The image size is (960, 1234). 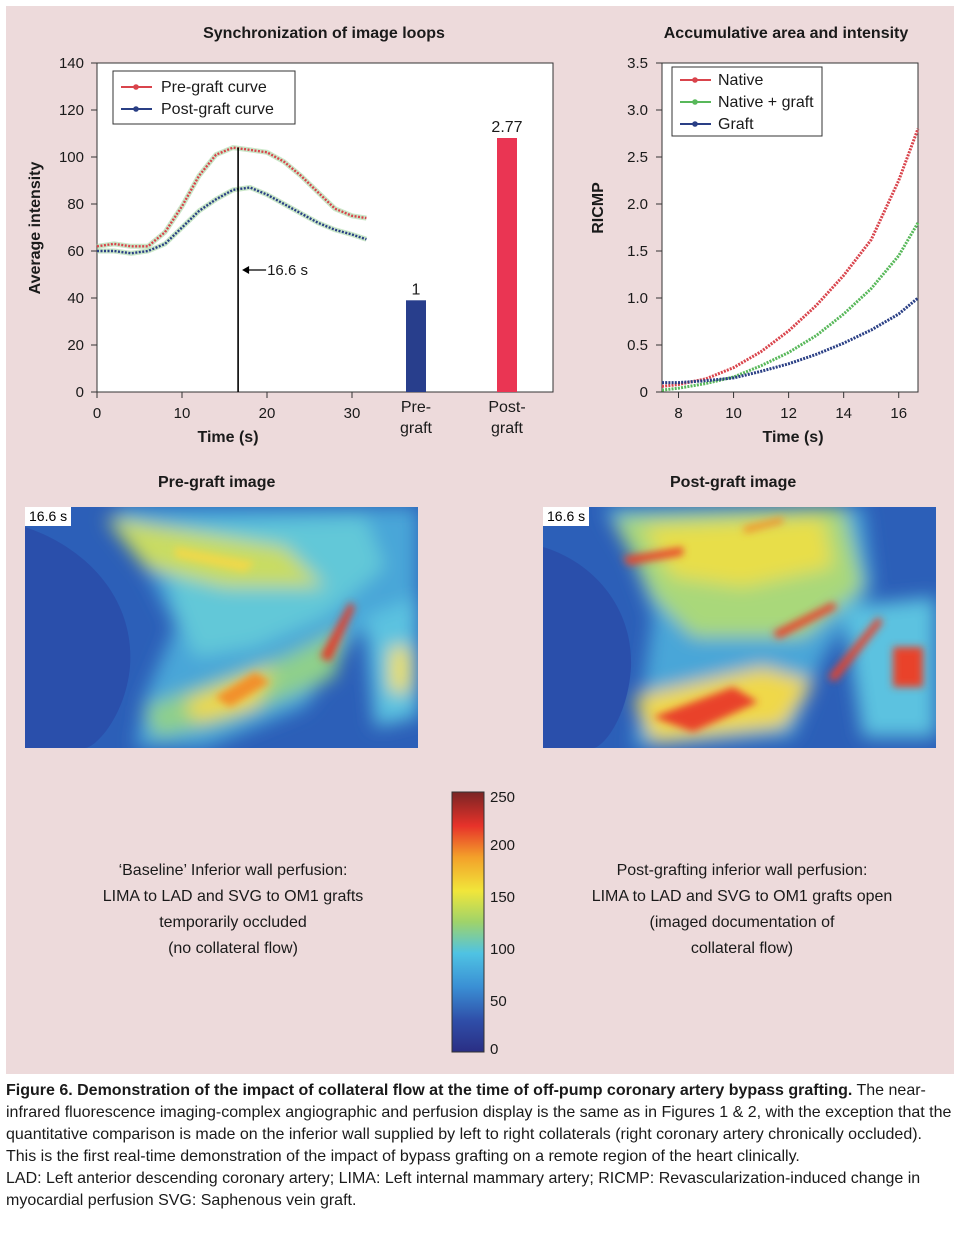 I want to click on pre-graft-timestamp-label: 16.6 s, so click(x=48, y=516).